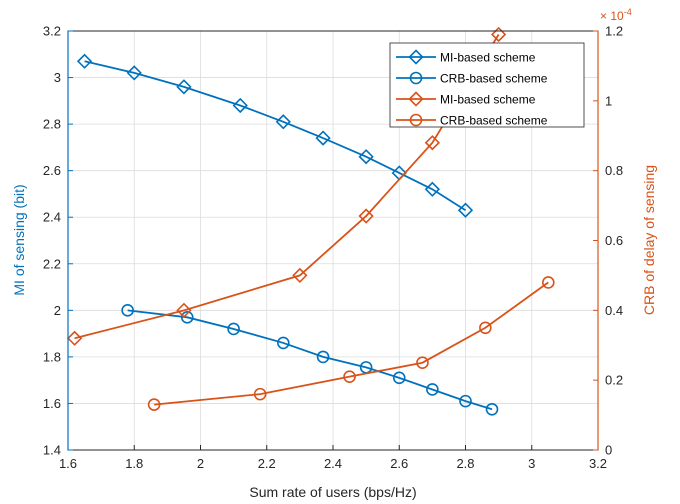 This screenshot has height=504, width=680. I want to click on y-axis-left-label: MI of sensing (bit), so click(19, 239).